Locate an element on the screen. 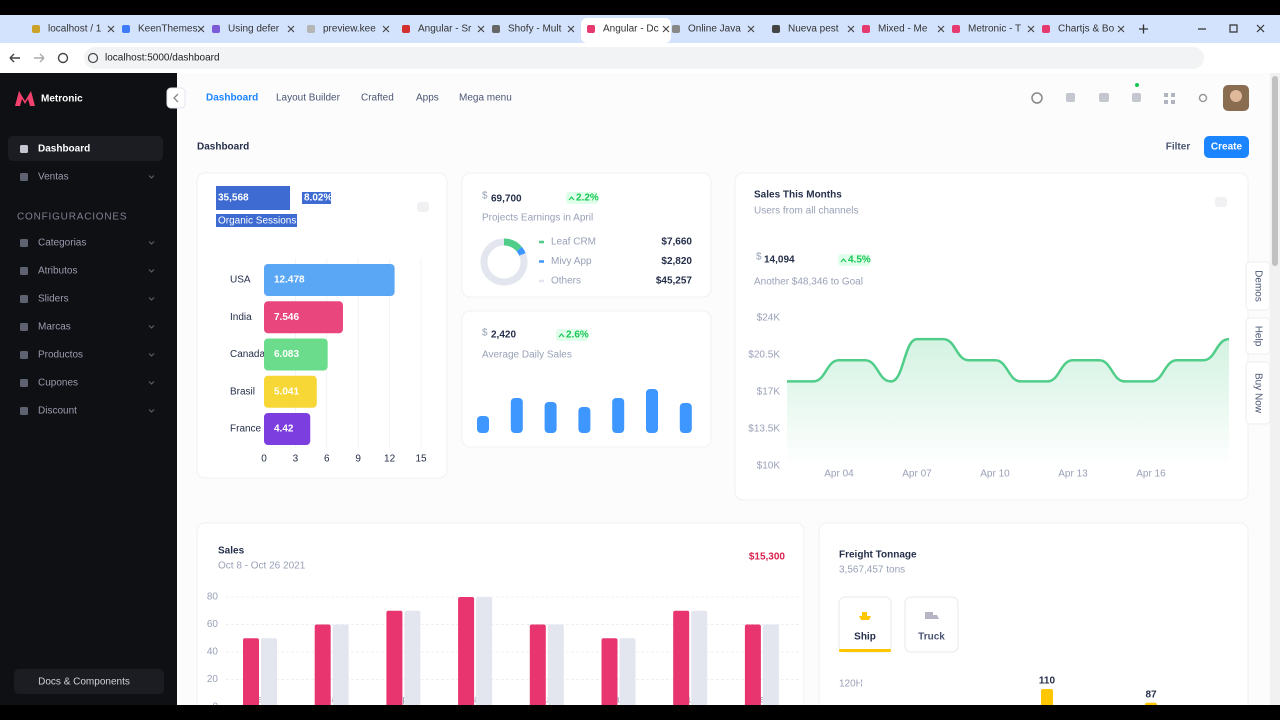 This screenshot has width=1280, height=720. y-tick-label: 80 is located at coordinates (213, 597).